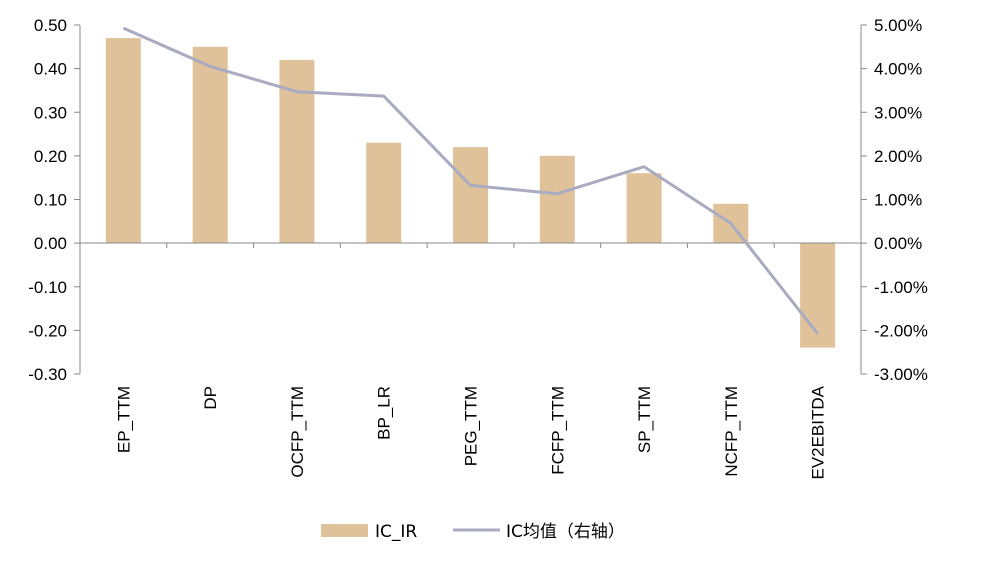  Describe the element at coordinates (123, 419) in the screenshot. I see `x-category-label: EP_TTM` at that location.